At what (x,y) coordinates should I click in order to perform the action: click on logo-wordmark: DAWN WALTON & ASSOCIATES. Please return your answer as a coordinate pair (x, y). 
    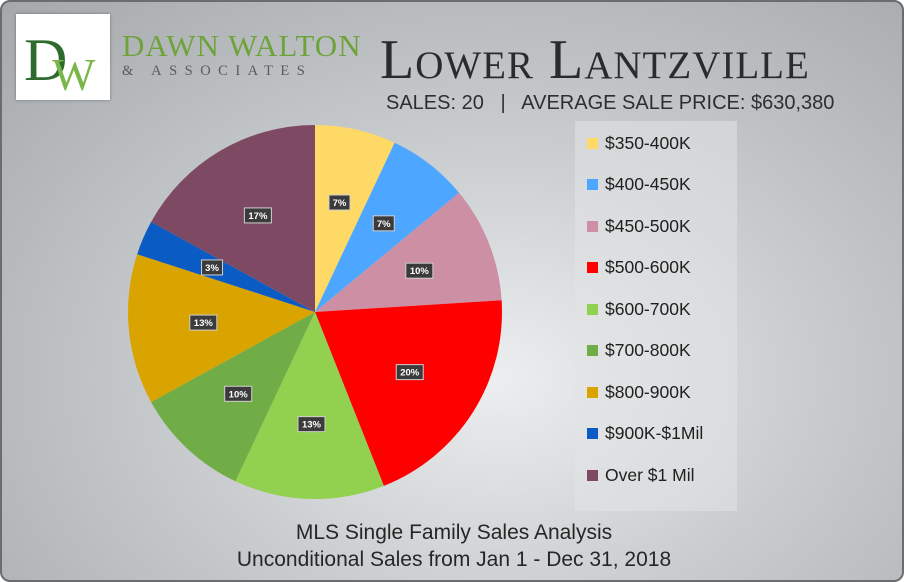
    Looking at the image, I should click on (242, 54).